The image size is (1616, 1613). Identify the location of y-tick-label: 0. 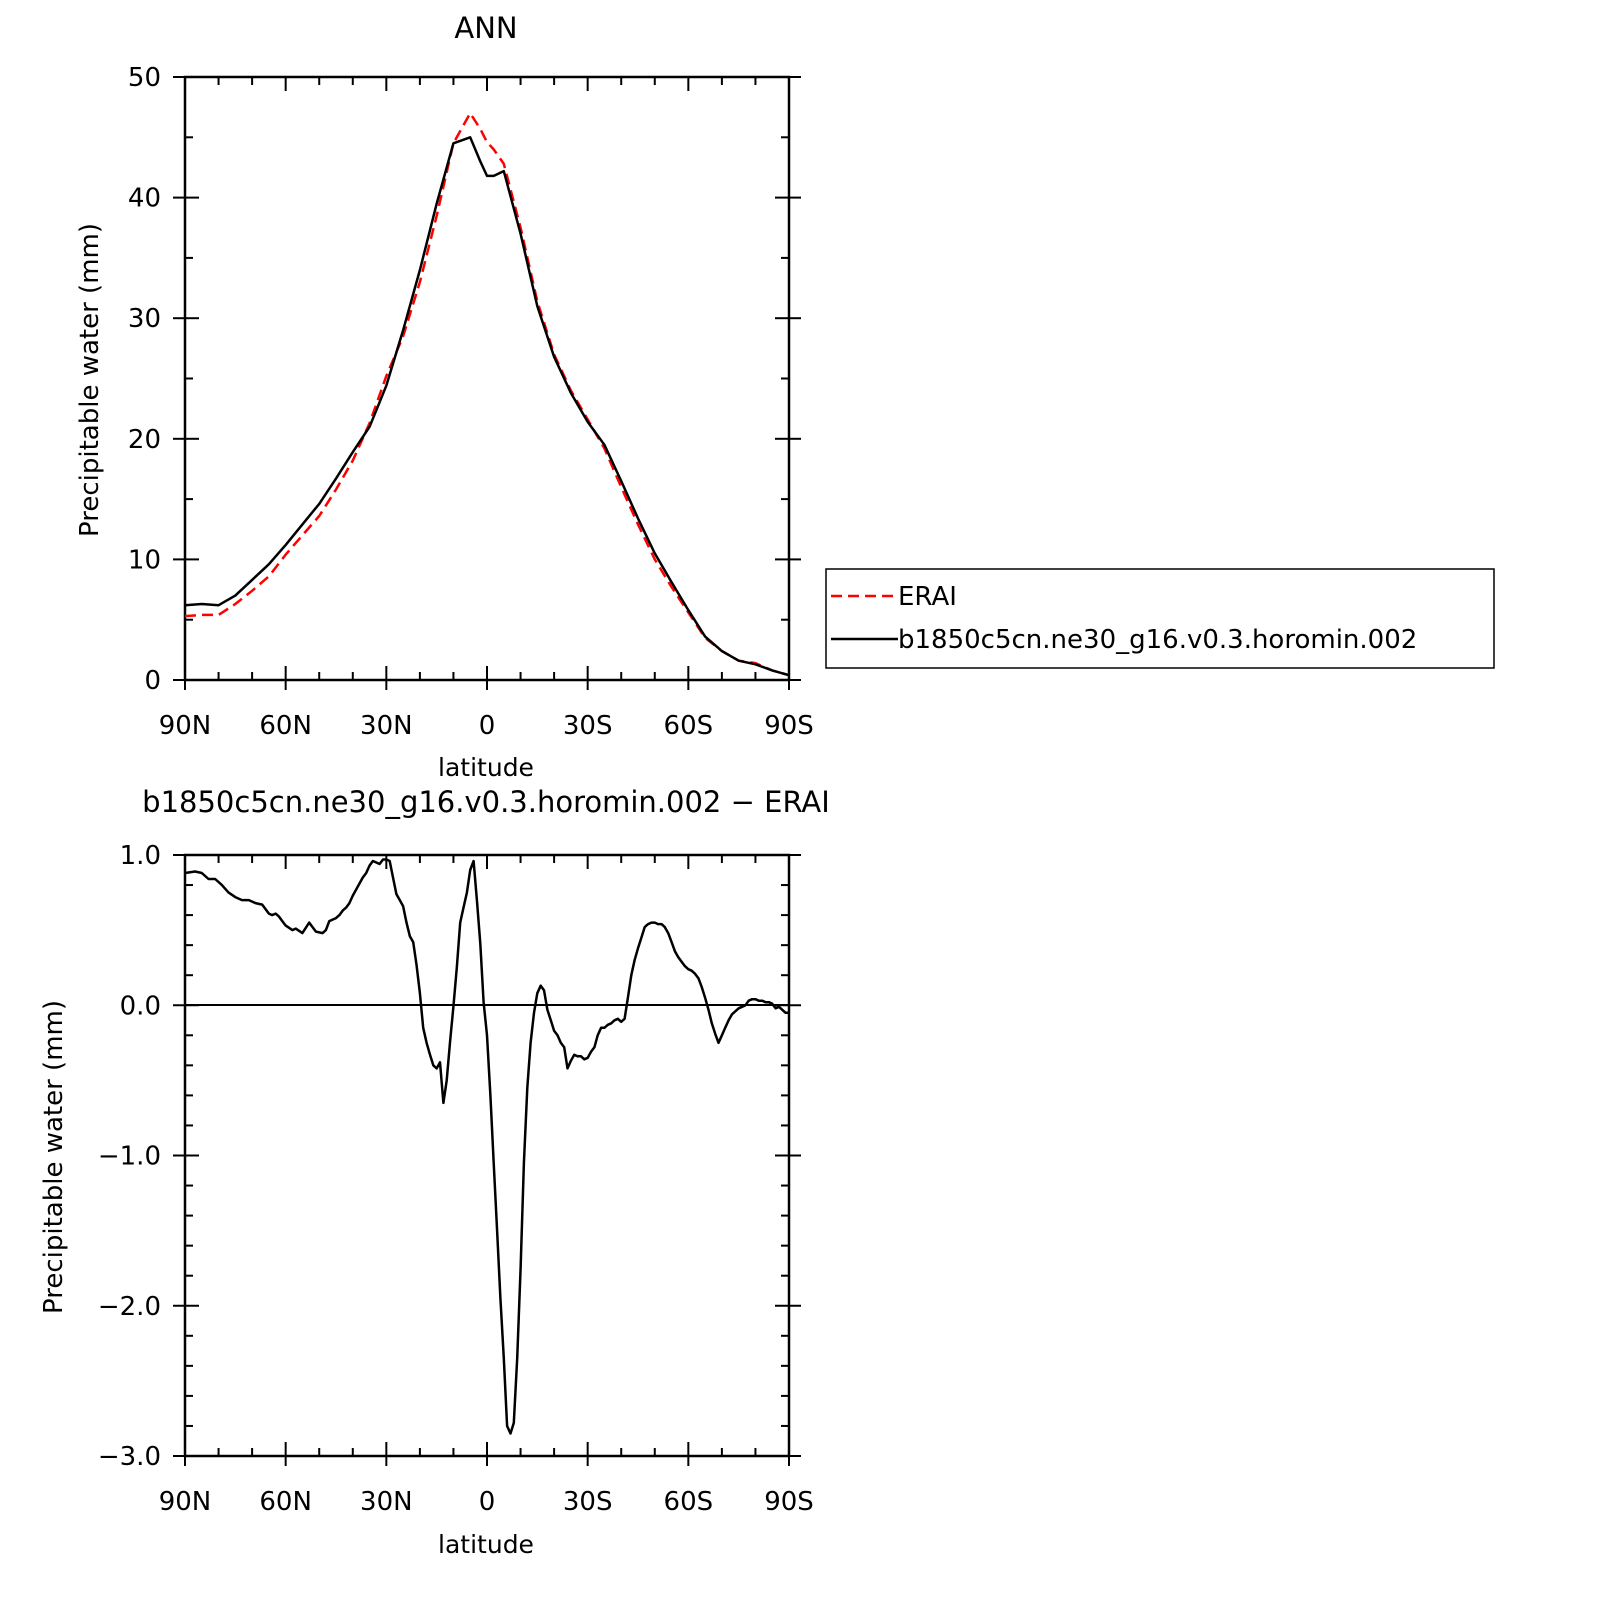
(152, 681).